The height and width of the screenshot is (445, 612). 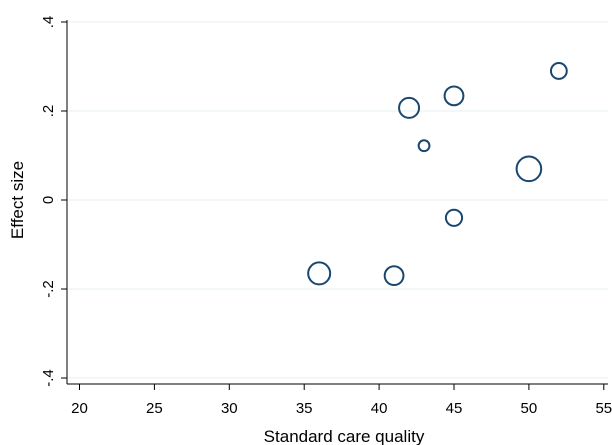 I want to click on x-tick-label: 35, so click(x=304, y=408).